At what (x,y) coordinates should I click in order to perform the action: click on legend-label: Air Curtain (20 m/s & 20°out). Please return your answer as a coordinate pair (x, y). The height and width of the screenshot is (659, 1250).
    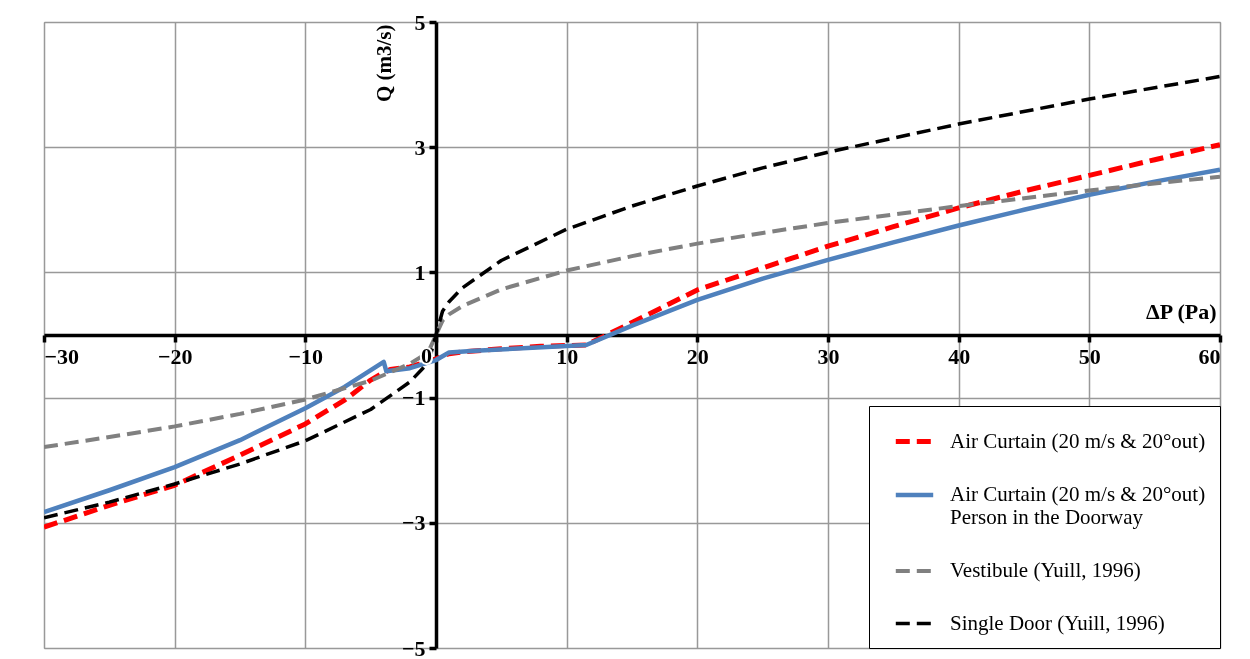
    Looking at the image, I should click on (1078, 440).